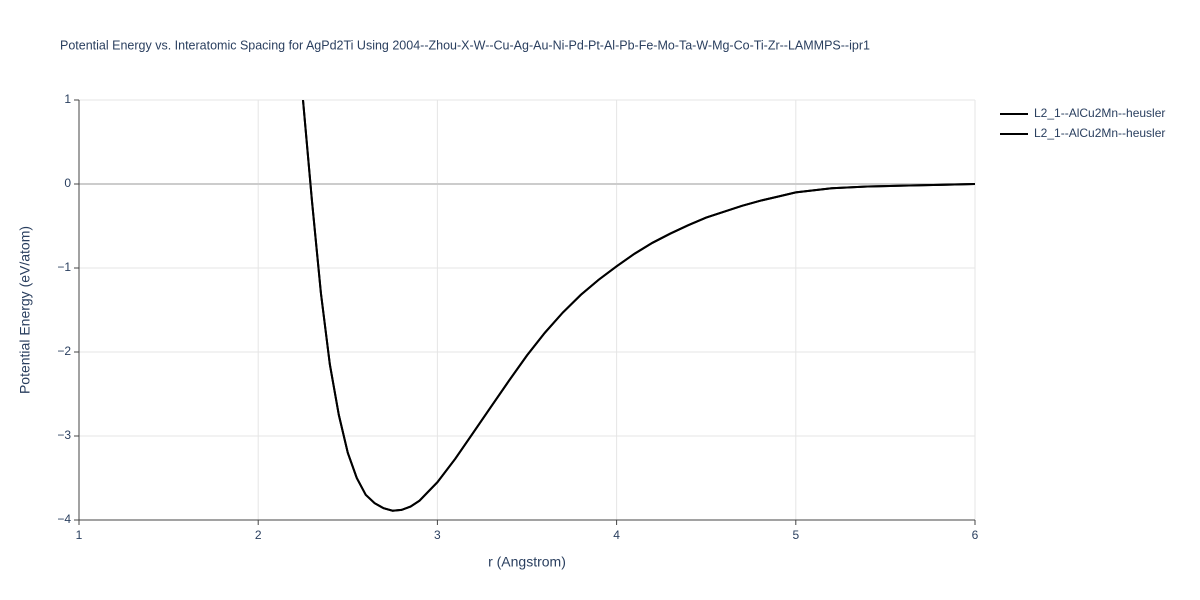 This screenshot has width=1200, height=600. I want to click on x-tick-label: 6, so click(975, 535).